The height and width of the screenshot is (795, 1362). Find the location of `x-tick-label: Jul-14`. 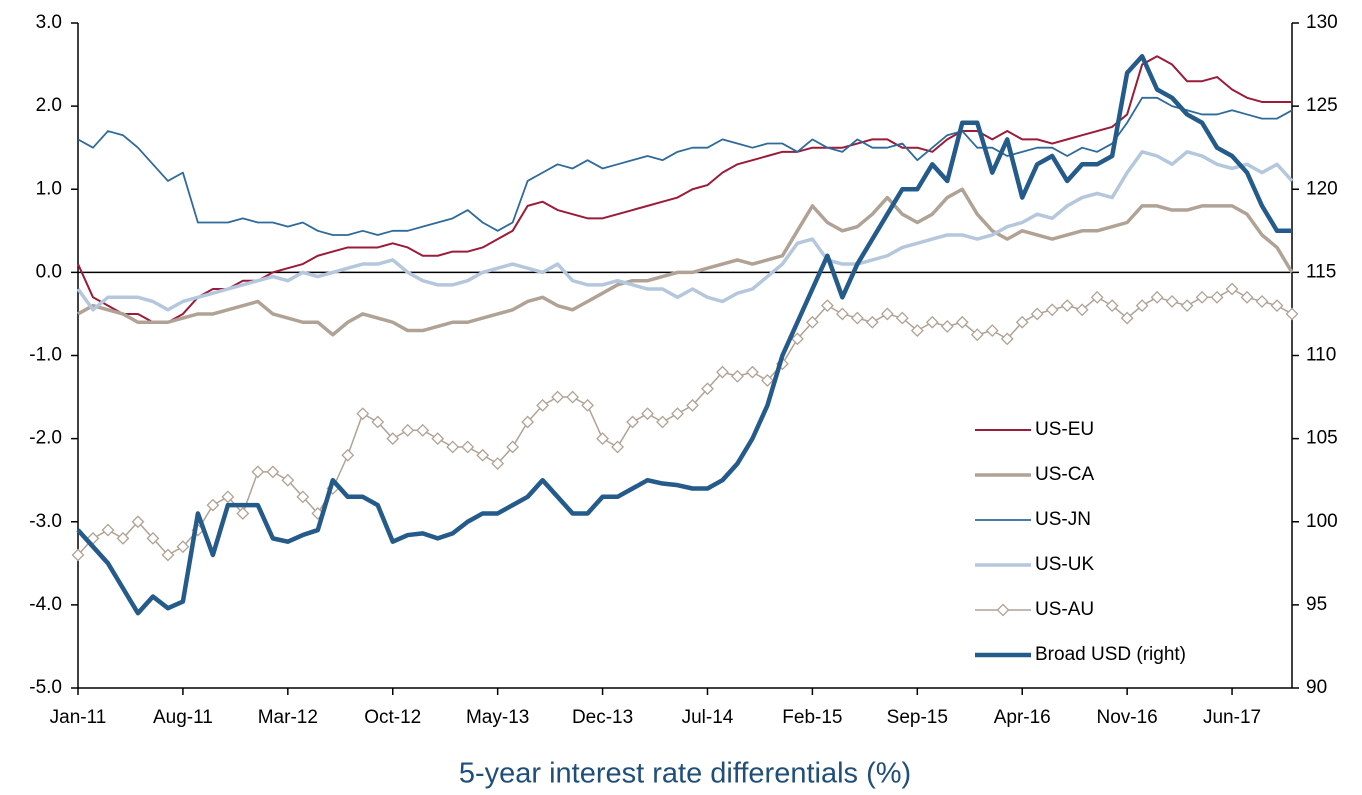

x-tick-label: Jul-14 is located at coordinates (708, 717).